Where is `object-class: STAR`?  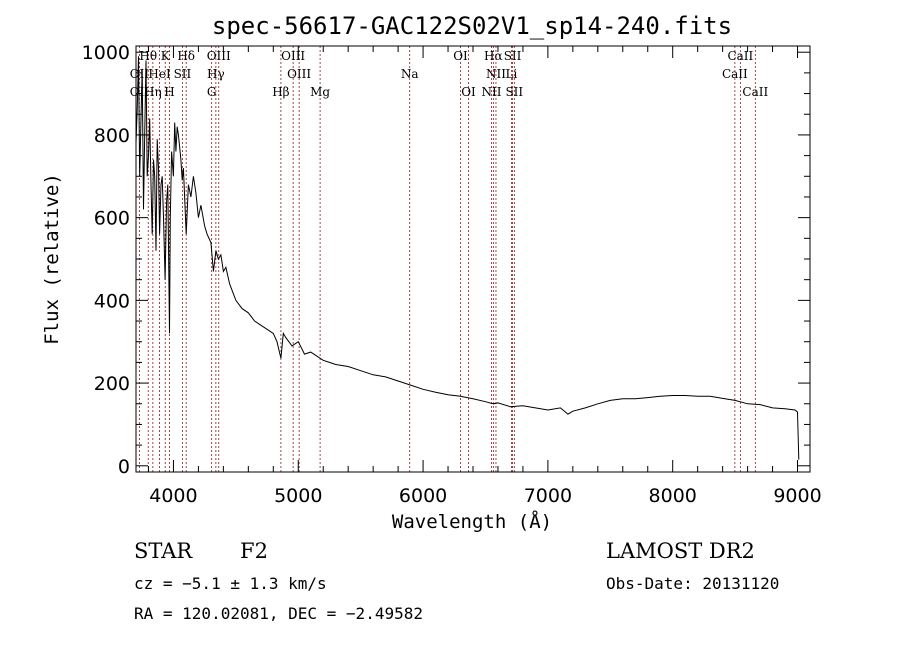 object-class: STAR is located at coordinates (163, 551).